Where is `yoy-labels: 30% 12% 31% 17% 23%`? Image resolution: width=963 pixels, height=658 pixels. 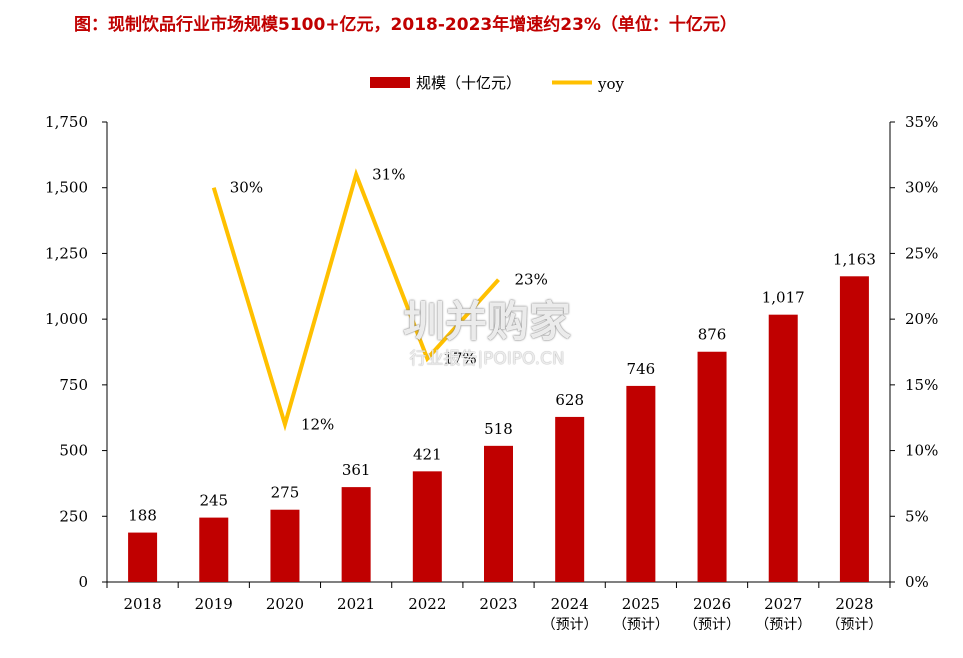 yoy-labels: 30% 12% 31% 17% 23% is located at coordinates (389, 300).